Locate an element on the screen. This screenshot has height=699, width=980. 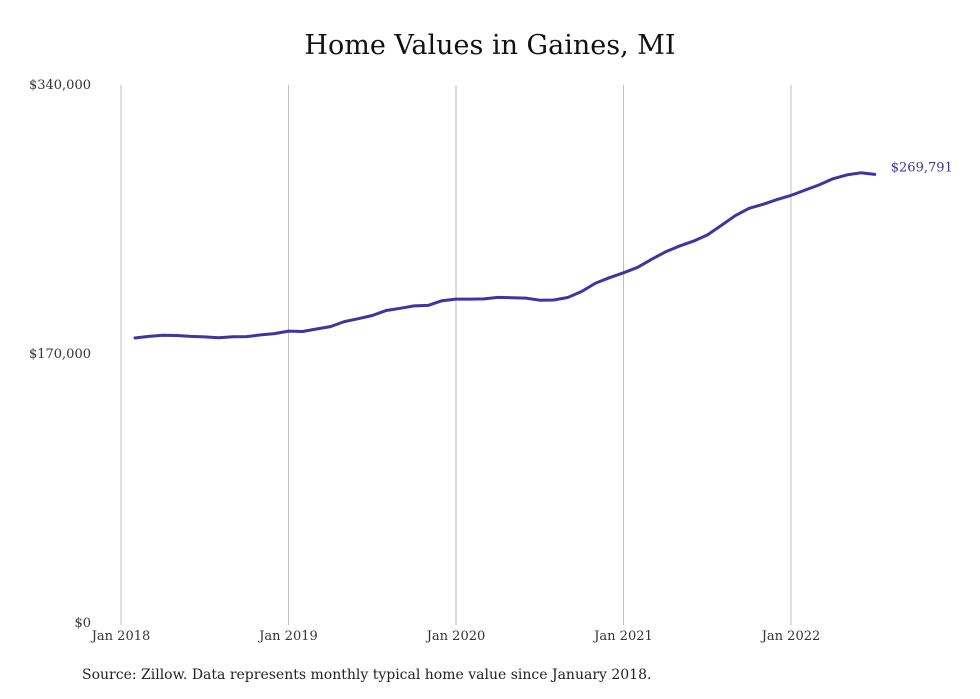
x-axis-ticks: Jan 2018 Jan 2019 Jan 2020 Jan 2021 Jan 2022 is located at coordinates (455, 636).